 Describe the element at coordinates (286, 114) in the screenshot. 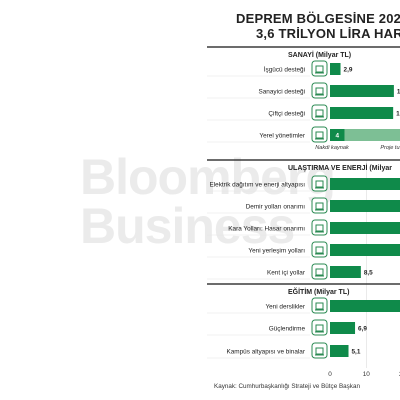

I see `row-label: Çiftçi desteği` at that location.